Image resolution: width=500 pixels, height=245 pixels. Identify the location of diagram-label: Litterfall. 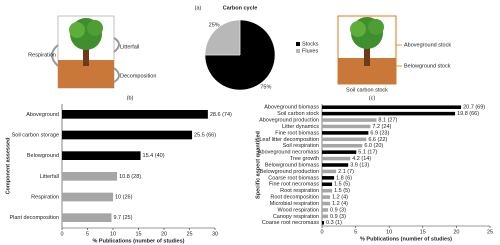
(129, 47).